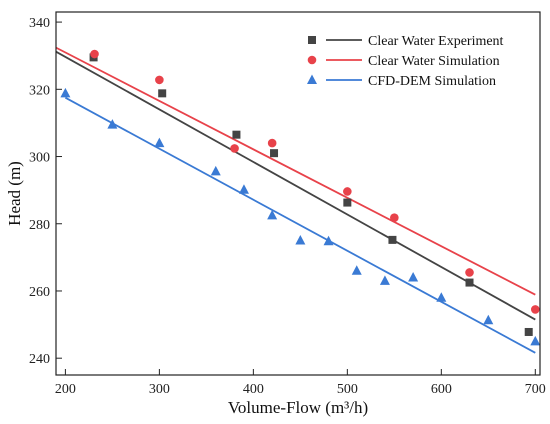 The width and height of the screenshot is (550, 424). What do you see at coordinates (39, 90) in the screenshot?
I see `y-tick-label: 320` at bounding box center [39, 90].